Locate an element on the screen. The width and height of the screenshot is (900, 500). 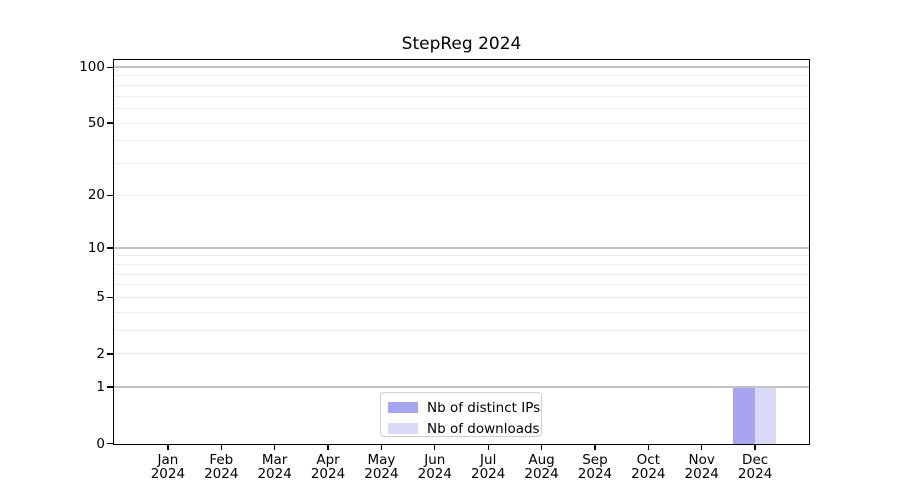
y-tick-label: 5 is located at coordinates (100, 297).